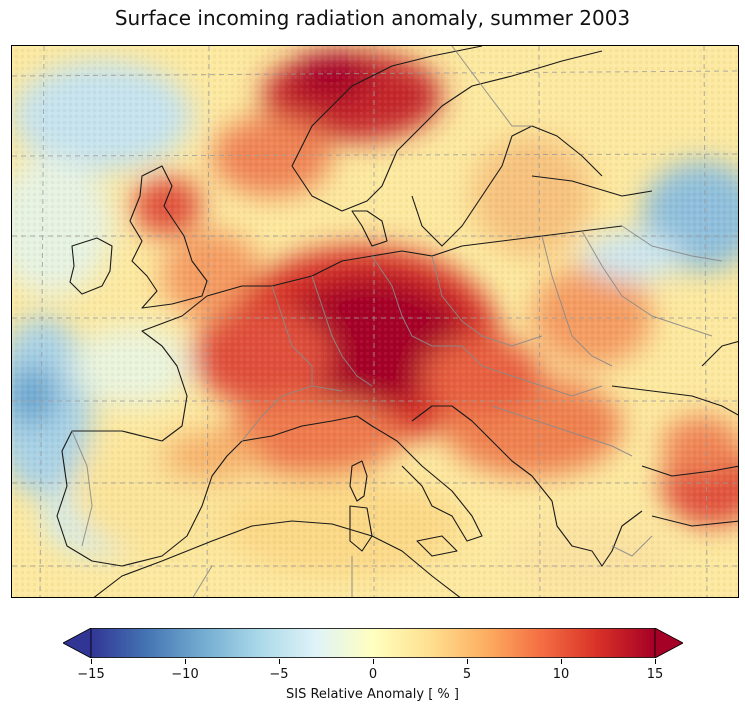  I want to click on colorbar, so click(373, 643).